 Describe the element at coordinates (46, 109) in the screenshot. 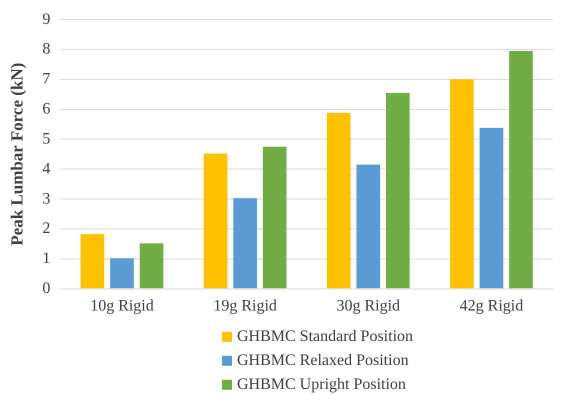

I see `y-tick-label: 6` at that location.